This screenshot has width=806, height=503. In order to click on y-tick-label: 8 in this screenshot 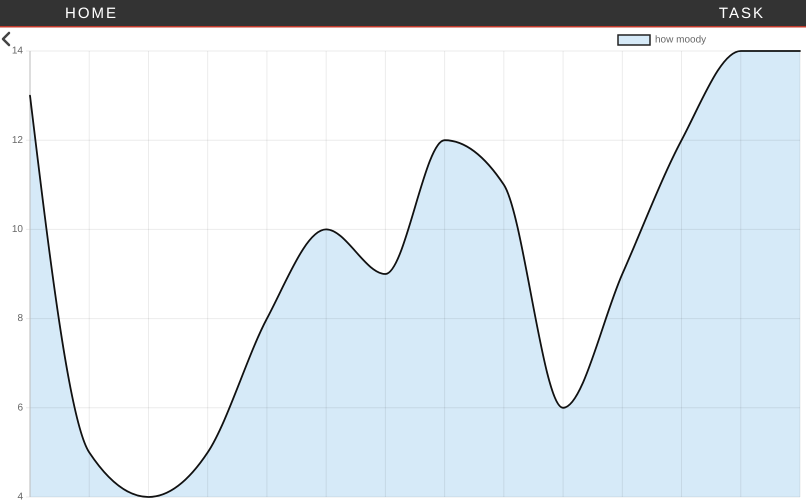, I will do `click(20, 318)`.